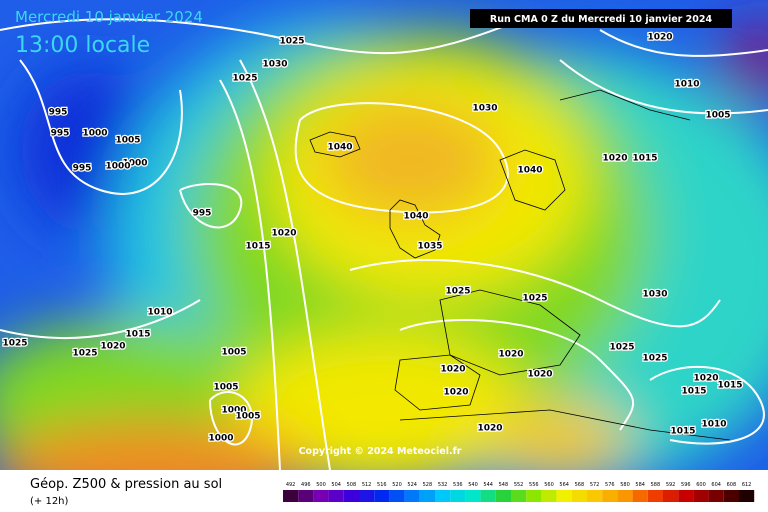 The width and height of the screenshot is (768, 512). What do you see at coordinates (473, 485) in the screenshot?
I see `scale-label: 540` at bounding box center [473, 485].